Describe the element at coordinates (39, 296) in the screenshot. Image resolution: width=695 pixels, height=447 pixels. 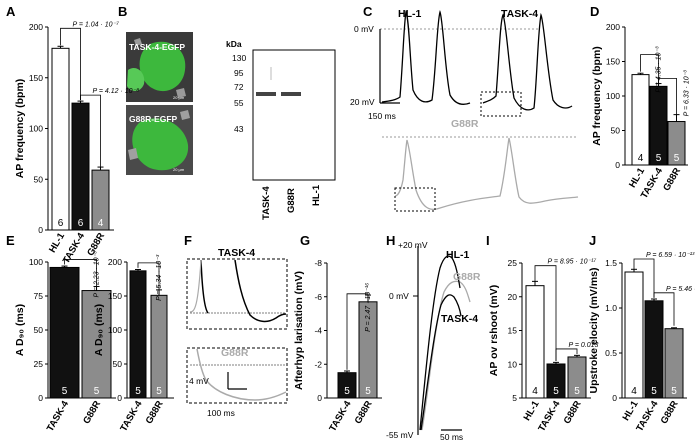
I see `y-tick-label: 75` at that location.